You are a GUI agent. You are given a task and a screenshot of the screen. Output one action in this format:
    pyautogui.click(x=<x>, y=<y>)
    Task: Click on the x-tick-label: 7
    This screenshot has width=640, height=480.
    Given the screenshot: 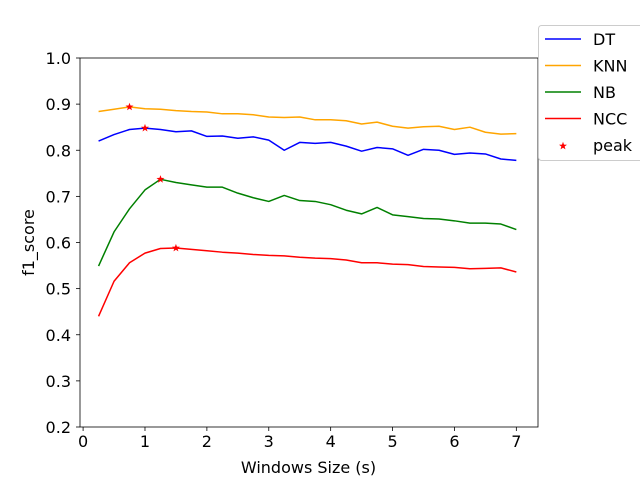 What is the action you would take?
    pyautogui.click(x=516, y=441)
    